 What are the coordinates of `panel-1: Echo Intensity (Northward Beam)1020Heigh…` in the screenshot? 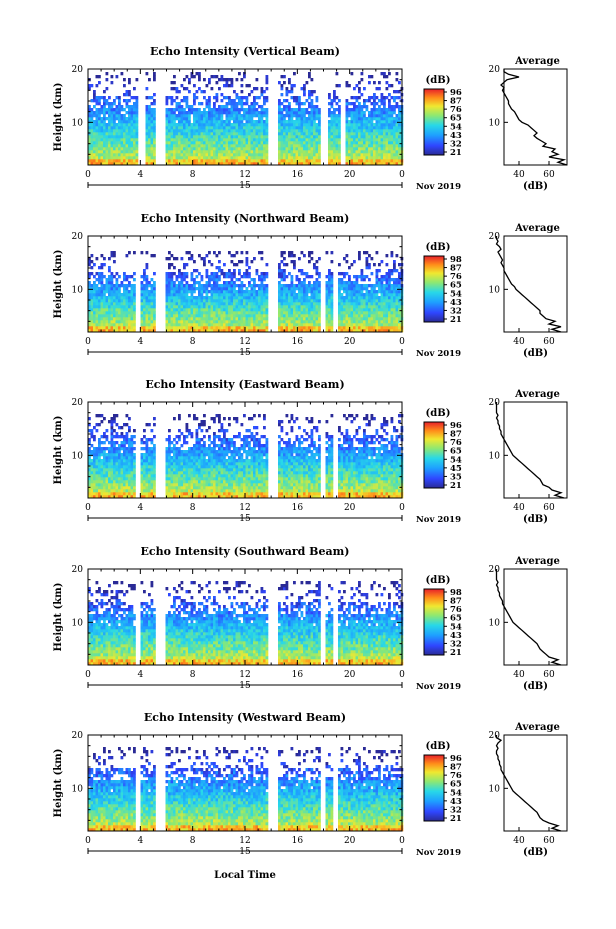 It's located at (310, 285).